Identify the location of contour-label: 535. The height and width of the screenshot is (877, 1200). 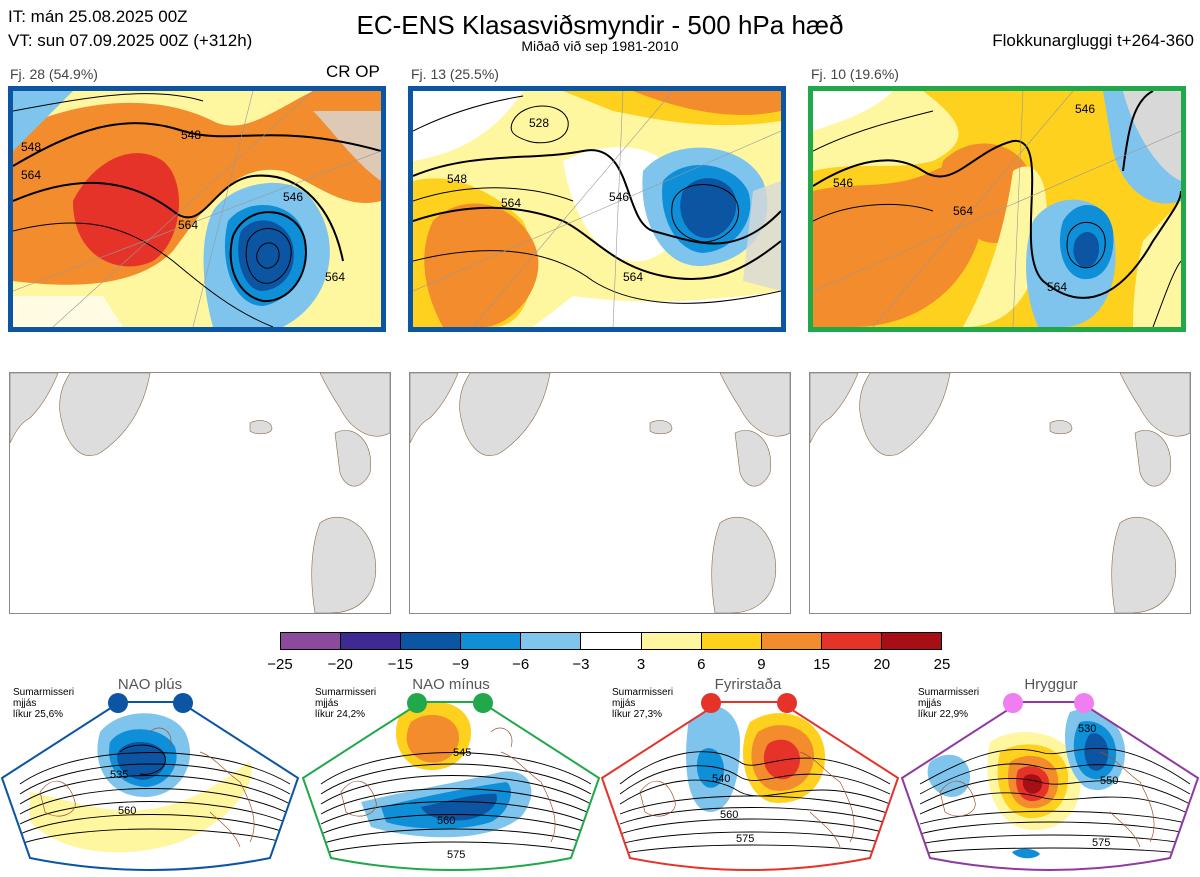
(119, 775).